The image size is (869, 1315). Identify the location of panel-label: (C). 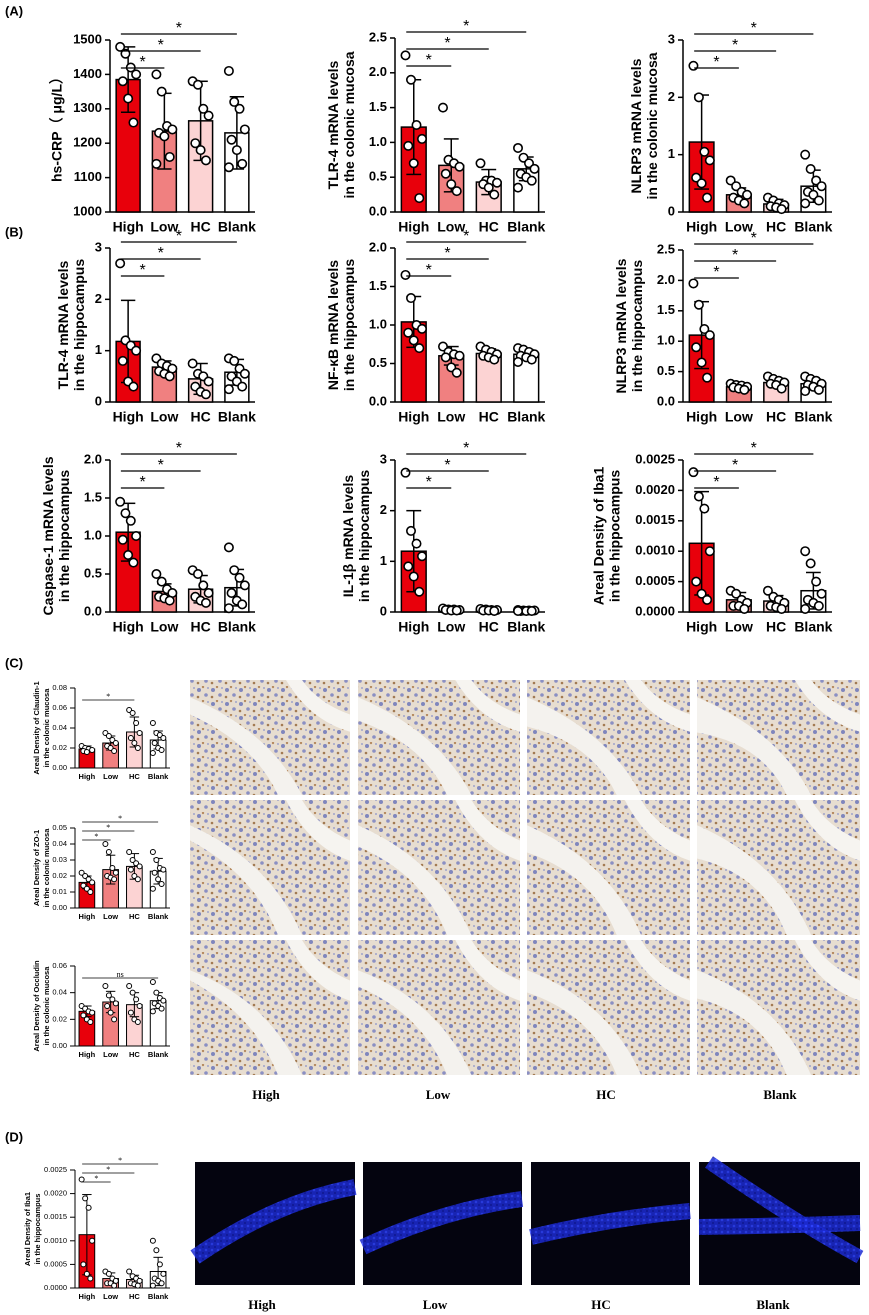
(14, 662).